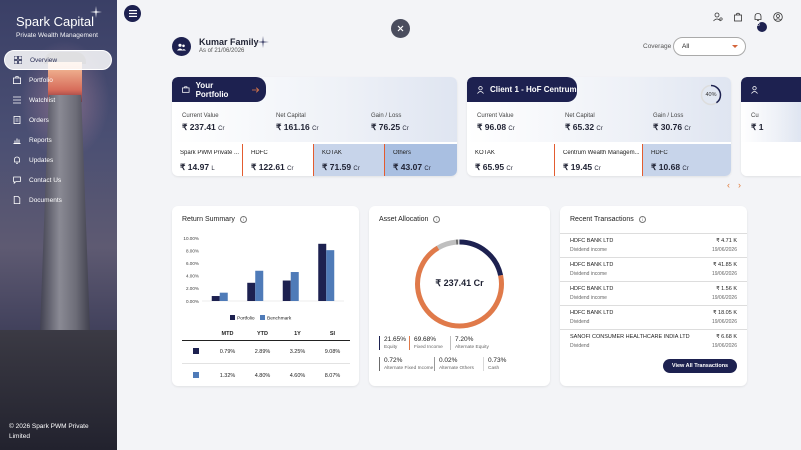 The image size is (801, 450). I want to click on view-all-transactions-button: View All Transactions, so click(700, 366).